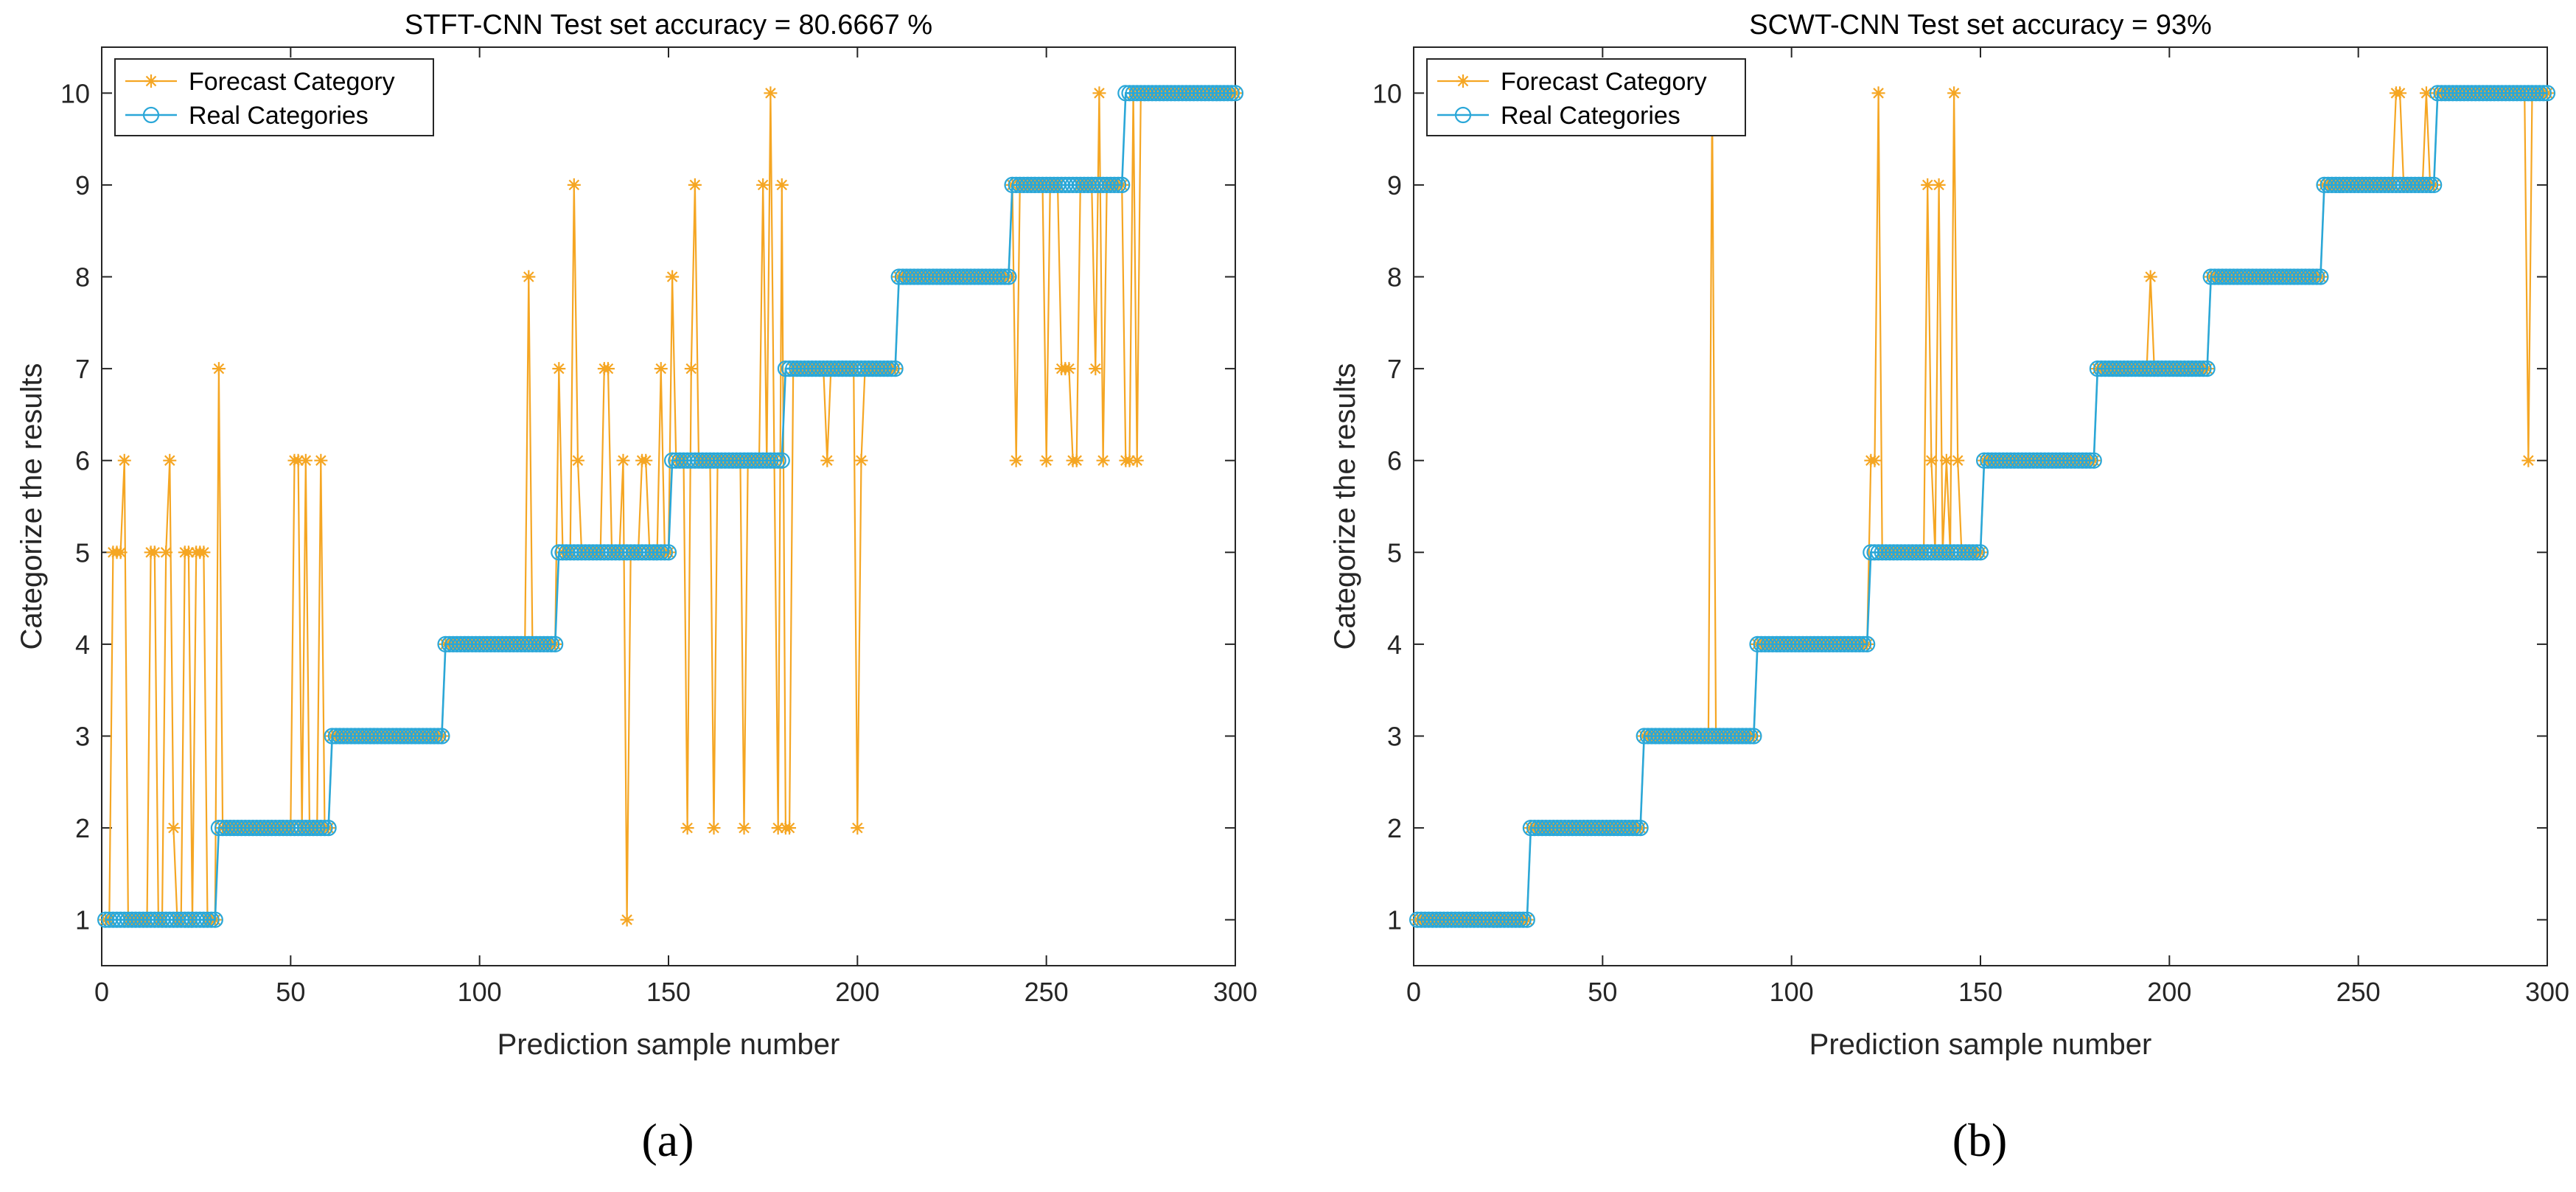 The height and width of the screenshot is (1192, 2576). I want to click on y-axis-label: Categorize the results, so click(1345, 506).